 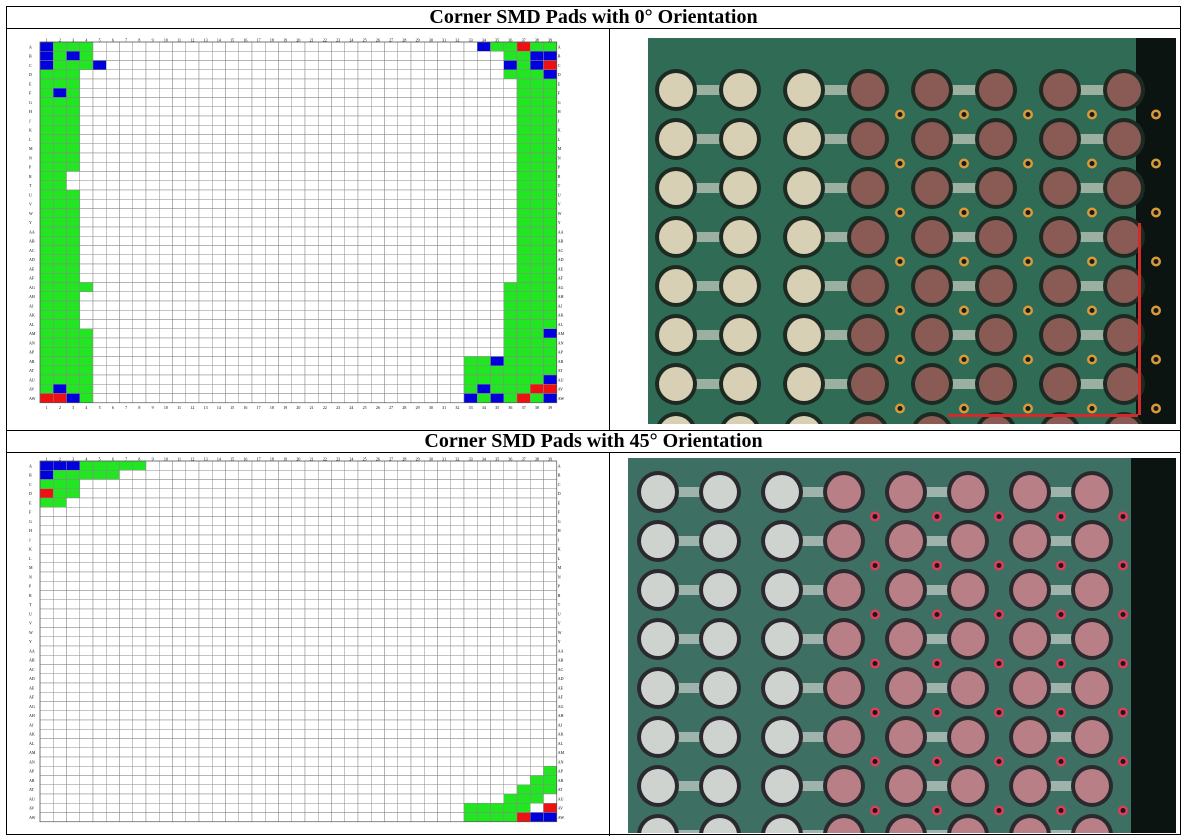 I want to click on svg-text: 8, so click(x=139, y=407).